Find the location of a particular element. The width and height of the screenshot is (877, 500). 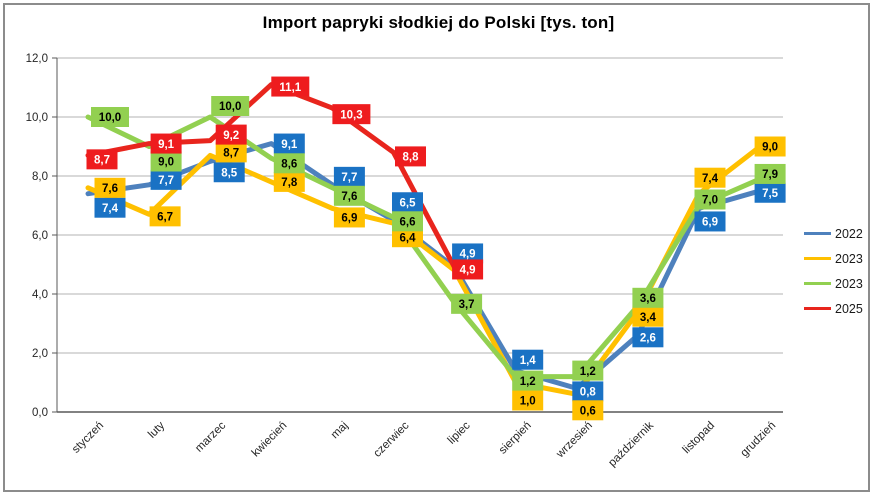

data-label: 8,6 is located at coordinates (289, 165).